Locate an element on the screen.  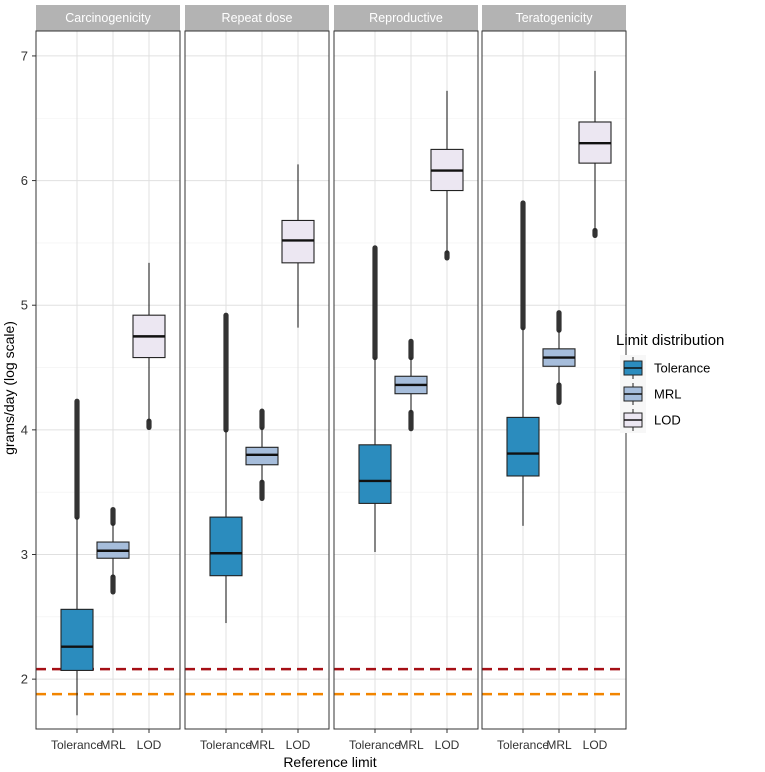
box-repeat-dose-mrl is located at coordinates (262, 455).